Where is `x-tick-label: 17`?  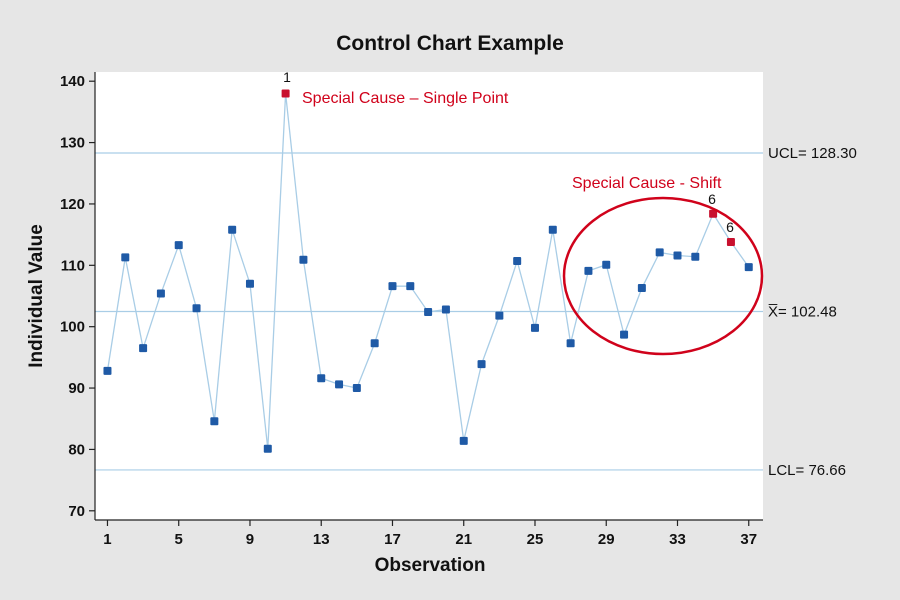
x-tick-label: 17 is located at coordinates (392, 539).